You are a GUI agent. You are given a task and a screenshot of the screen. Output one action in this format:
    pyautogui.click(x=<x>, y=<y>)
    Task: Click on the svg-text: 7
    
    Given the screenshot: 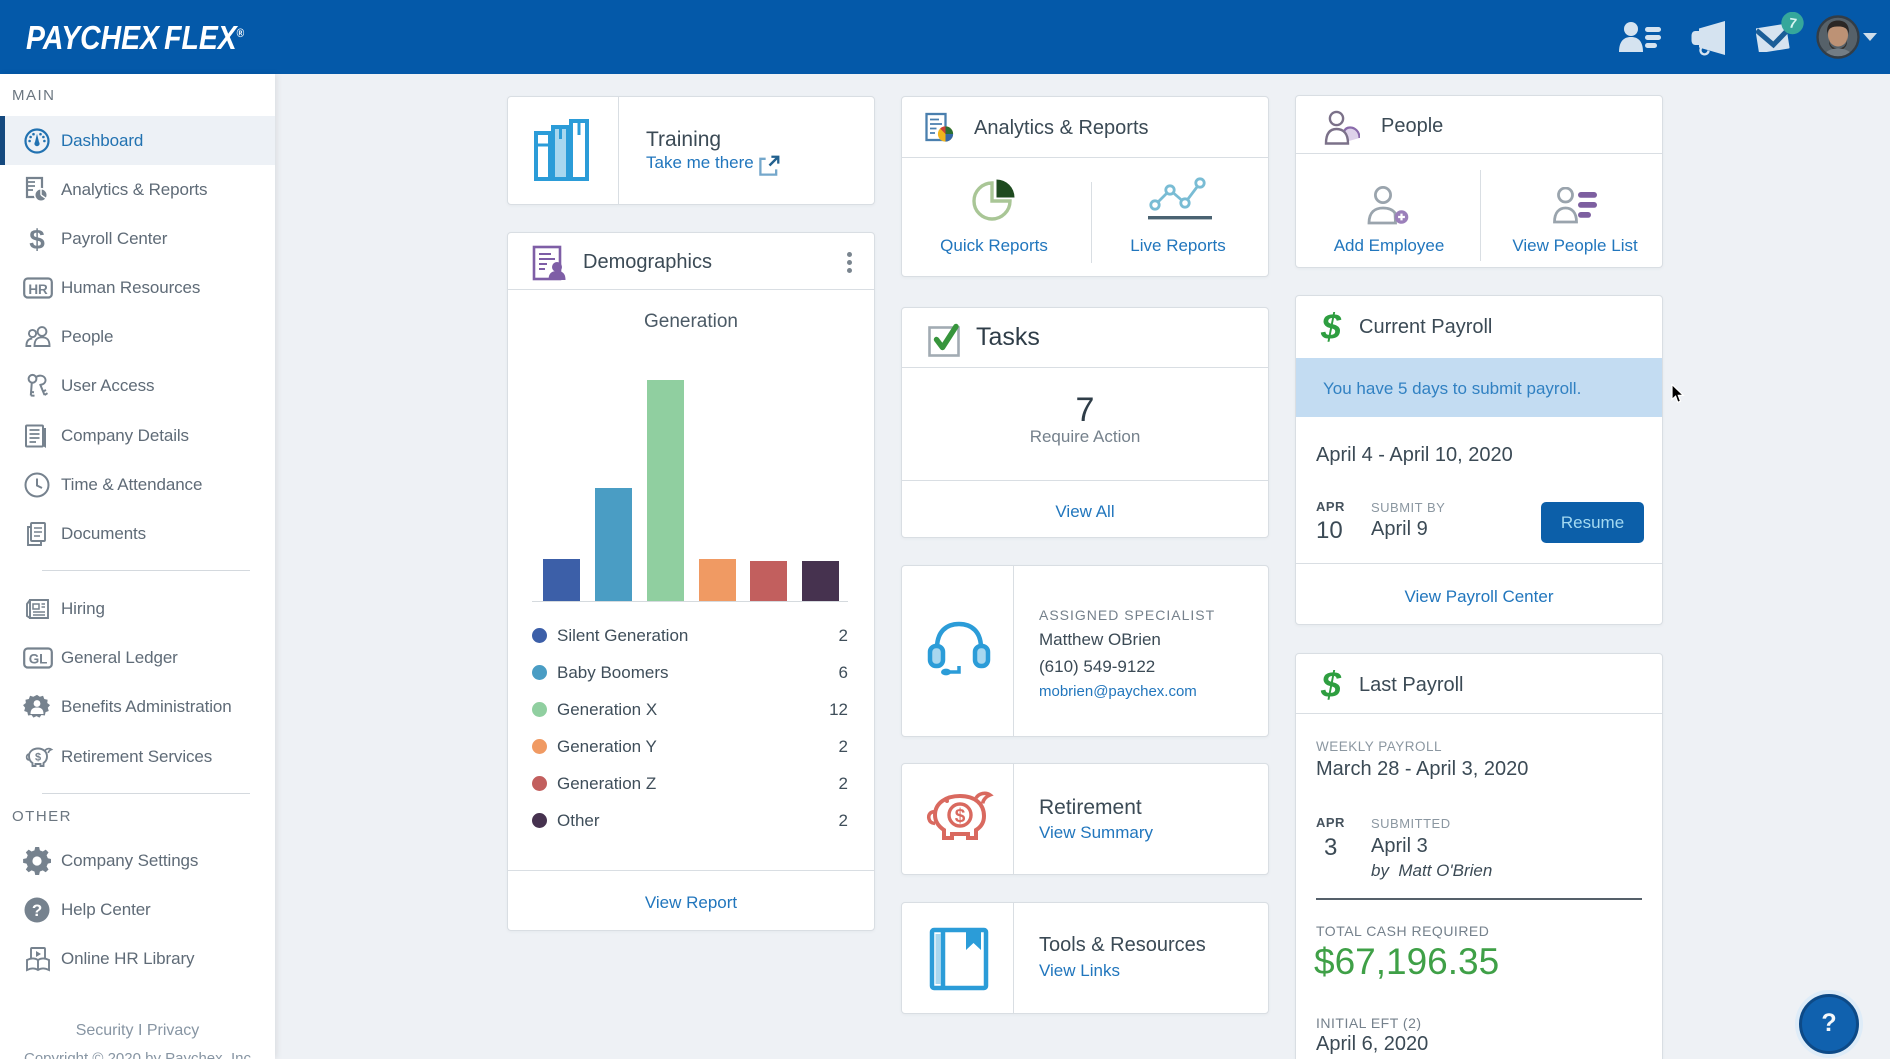 What is the action you would take?
    pyautogui.click(x=1793, y=23)
    